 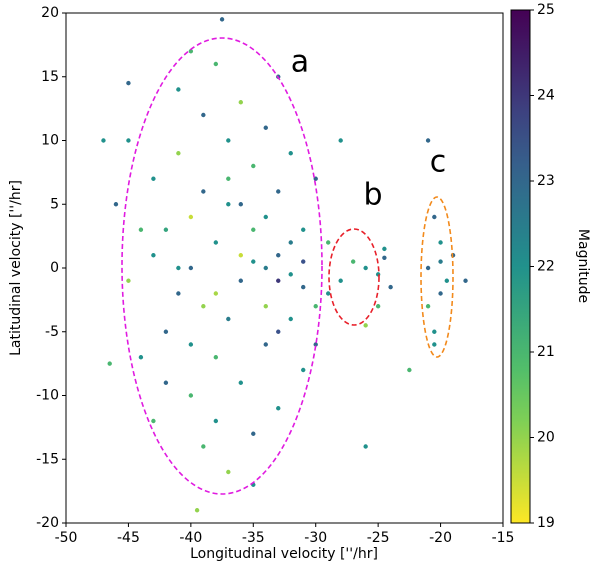 I want to click on y-tick-label: -10, so click(x=47, y=396).